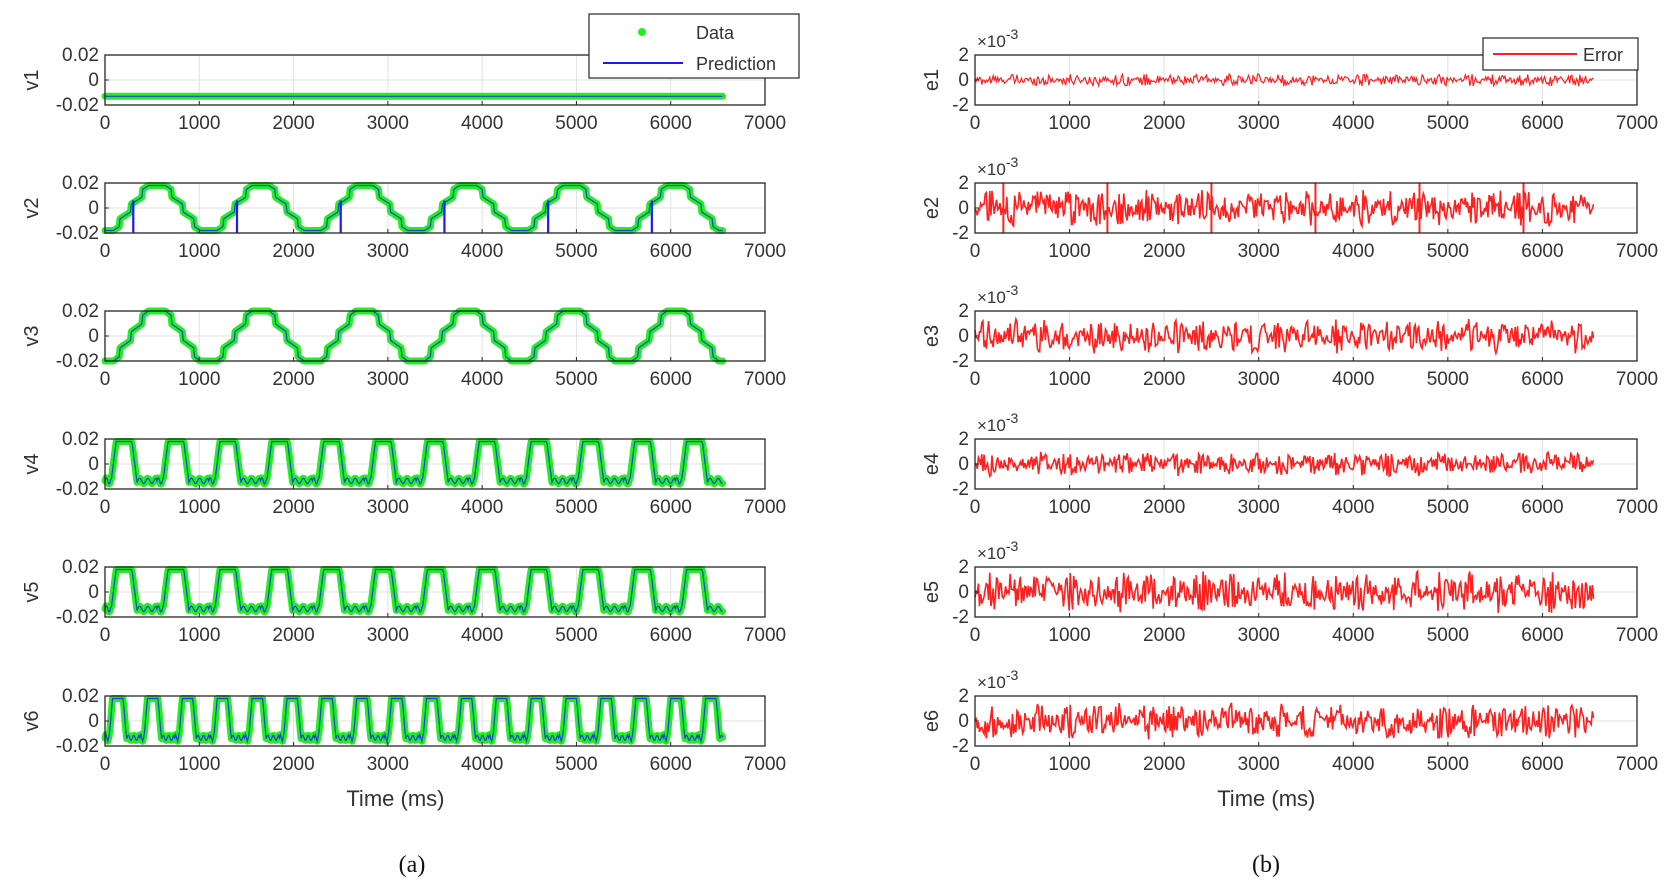 The height and width of the screenshot is (894, 1678). Describe the element at coordinates (1284, 209) in the screenshot. I see `series-error-e2` at that location.